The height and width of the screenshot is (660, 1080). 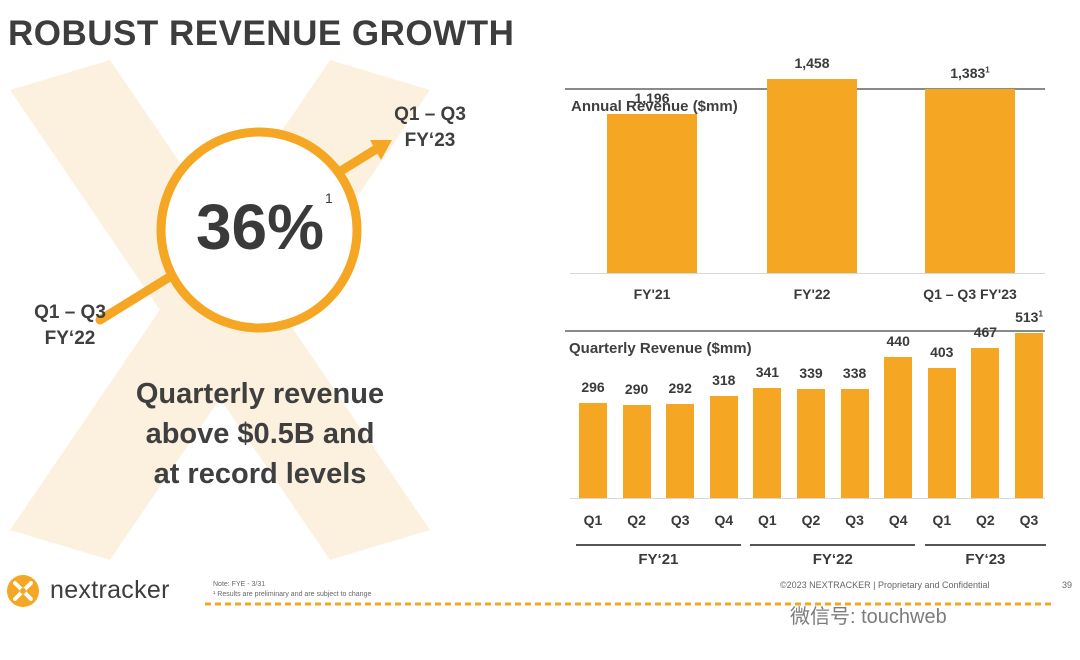 What do you see at coordinates (658, 559) in the screenshot?
I see `quarterly-group-label: FY‘21` at bounding box center [658, 559].